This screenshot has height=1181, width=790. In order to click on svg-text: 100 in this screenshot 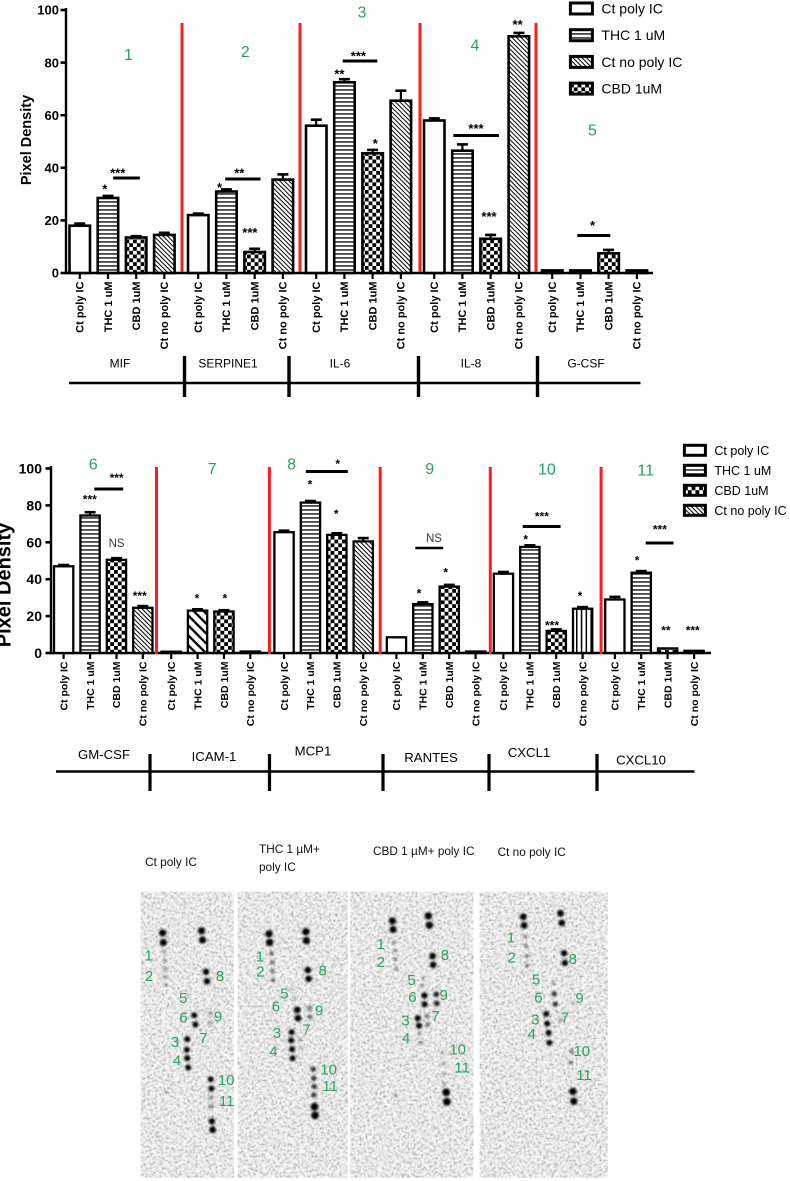, I will do `click(31, 469)`.